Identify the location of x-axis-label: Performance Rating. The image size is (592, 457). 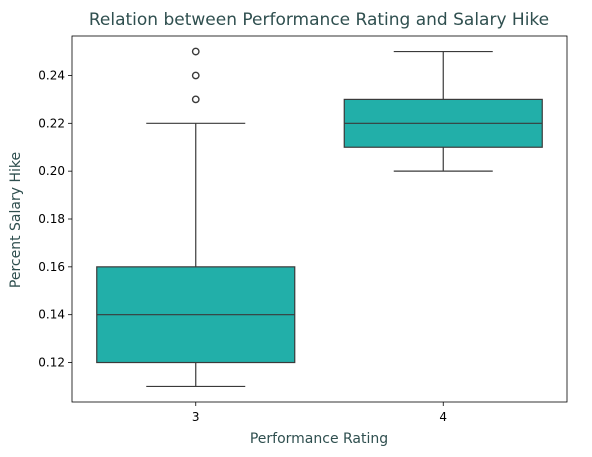
(319, 439).